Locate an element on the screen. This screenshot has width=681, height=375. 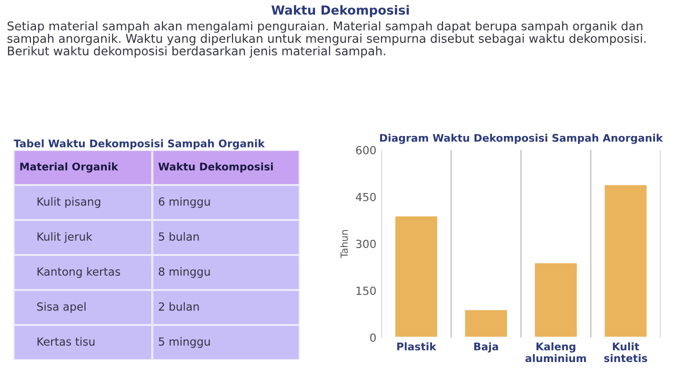
x-tick-label: Plastik is located at coordinates (416, 346).